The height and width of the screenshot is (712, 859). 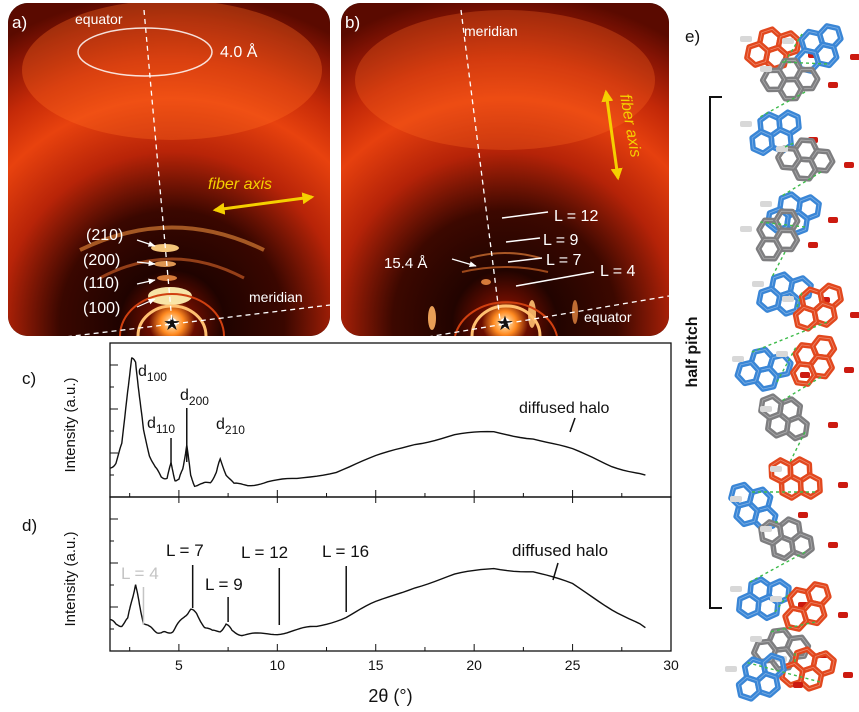 What do you see at coordinates (194, 397) in the screenshot?
I see `peak-annotation: d200` at bounding box center [194, 397].